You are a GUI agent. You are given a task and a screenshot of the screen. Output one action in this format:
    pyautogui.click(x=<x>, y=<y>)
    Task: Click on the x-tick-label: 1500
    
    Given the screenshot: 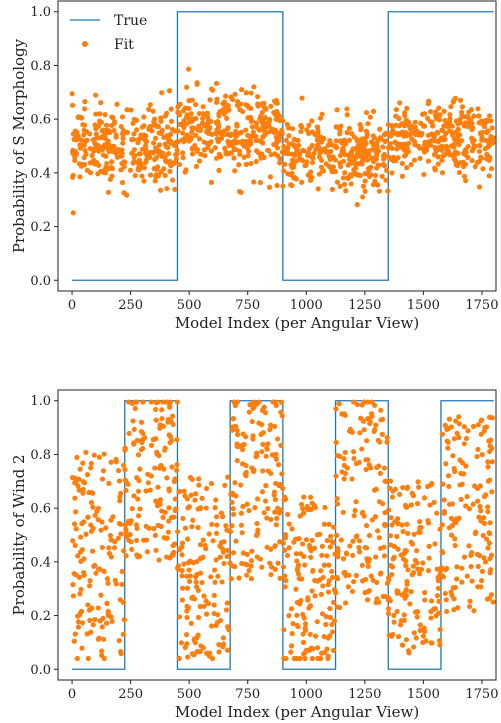 What is the action you would take?
    pyautogui.click(x=423, y=305)
    